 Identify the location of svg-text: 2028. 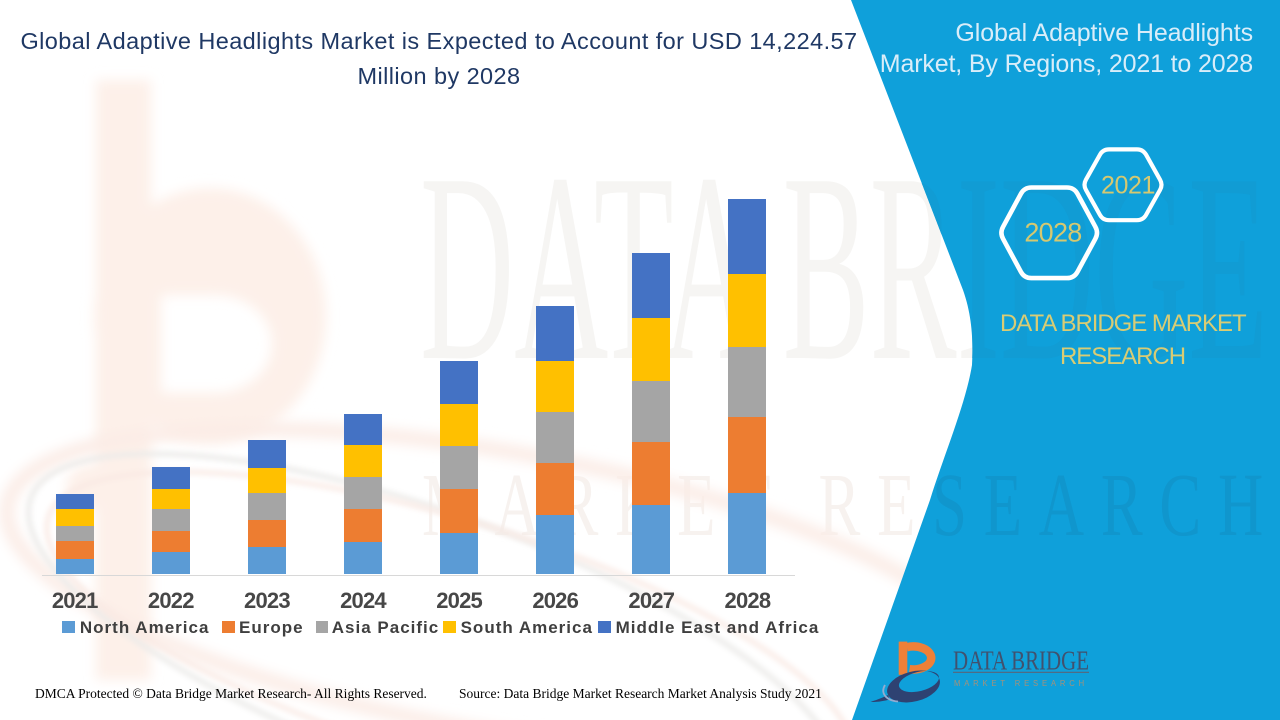
(1052, 233).